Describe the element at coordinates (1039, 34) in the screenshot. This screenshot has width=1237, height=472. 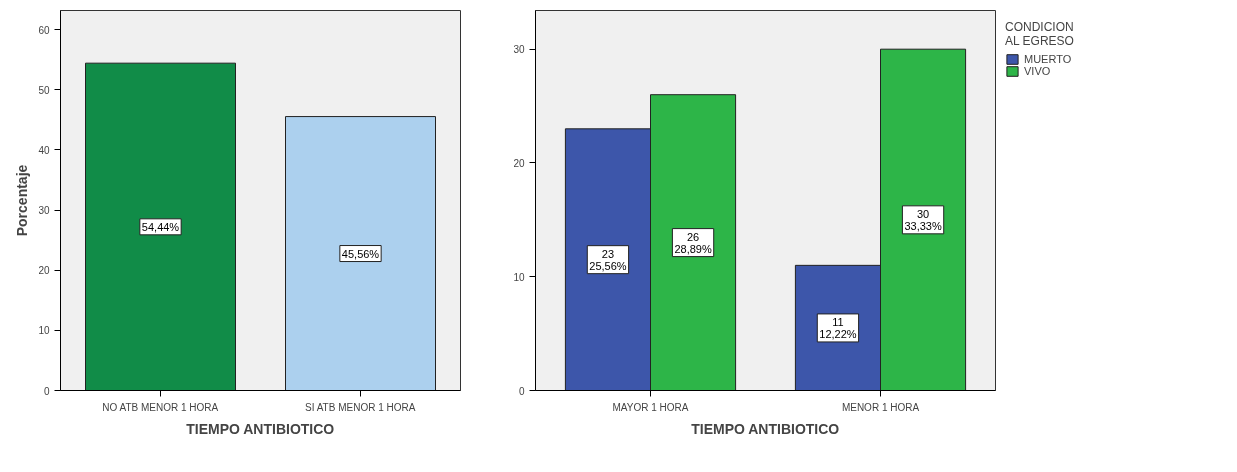
I see `legend-title: CONDICION AL EGRESO` at that location.